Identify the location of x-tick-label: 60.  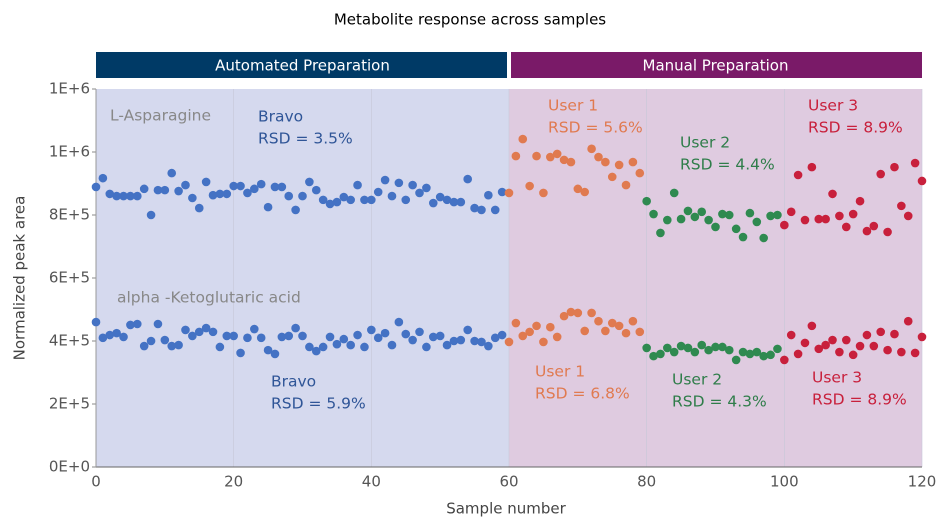
(508, 482).